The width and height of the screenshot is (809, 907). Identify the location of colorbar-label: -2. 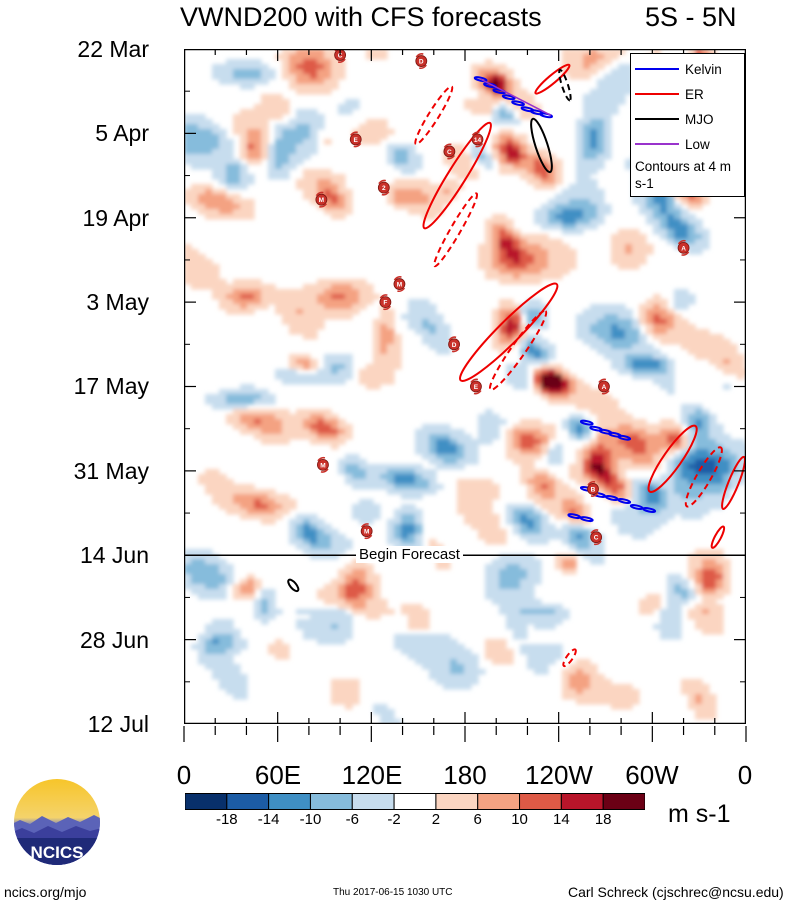
(394, 819).